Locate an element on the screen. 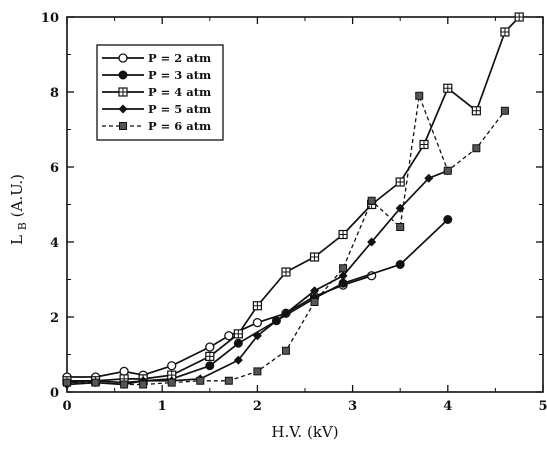  y-axis-label: L B (A.U.) is located at coordinates (19, 209).